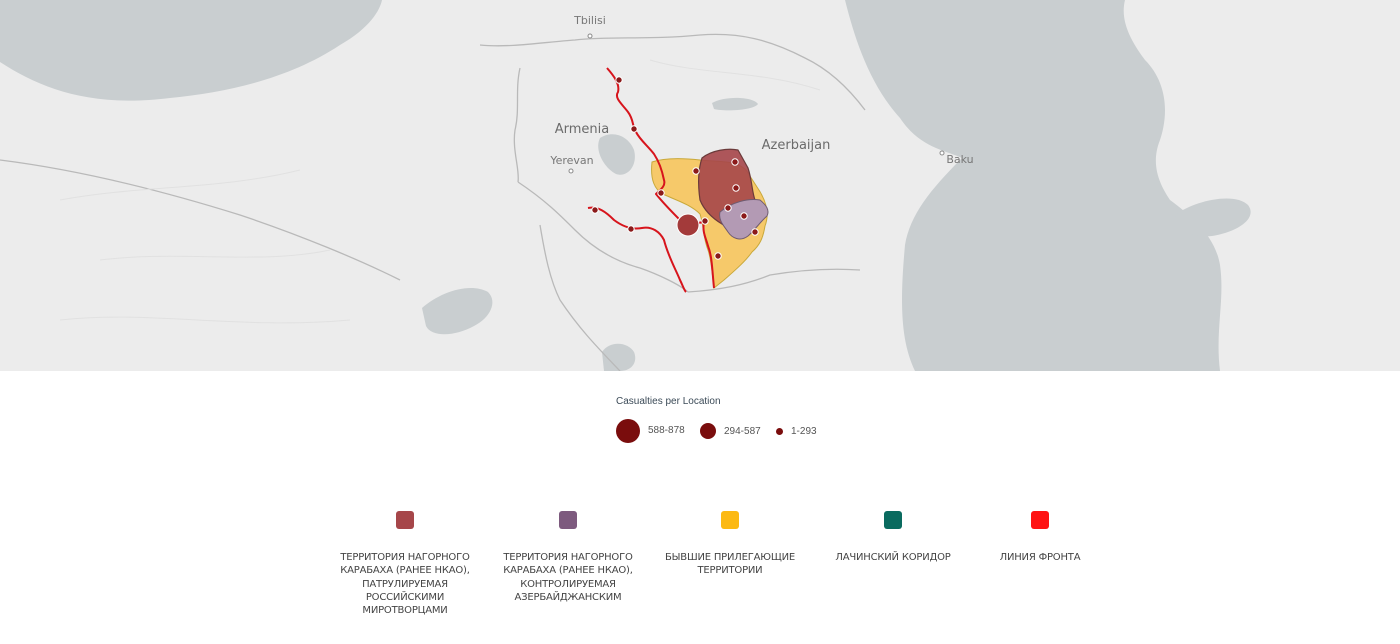 The width and height of the screenshot is (1400, 644). Describe the element at coordinates (804, 431) in the screenshot. I see `bubble-label-small: 1-293` at that location.